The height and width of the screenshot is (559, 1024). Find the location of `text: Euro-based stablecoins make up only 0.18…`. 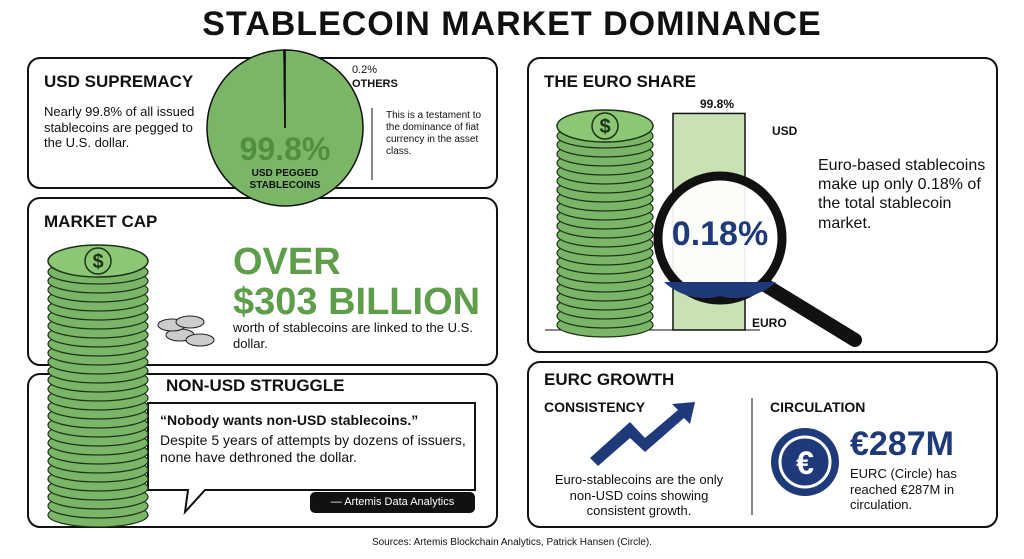

text: Euro-based stablecoins make up only 0.18… is located at coordinates (902, 194).